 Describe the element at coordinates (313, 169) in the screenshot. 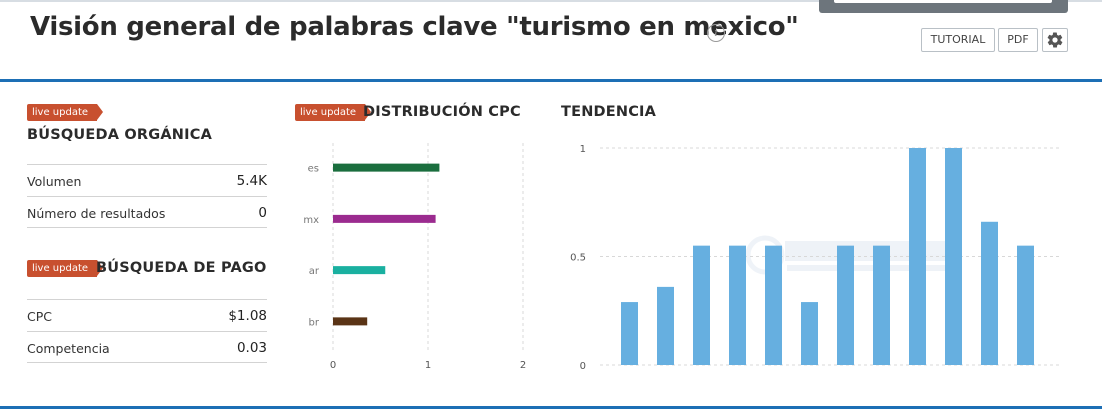

I see `category-label: es` at that location.